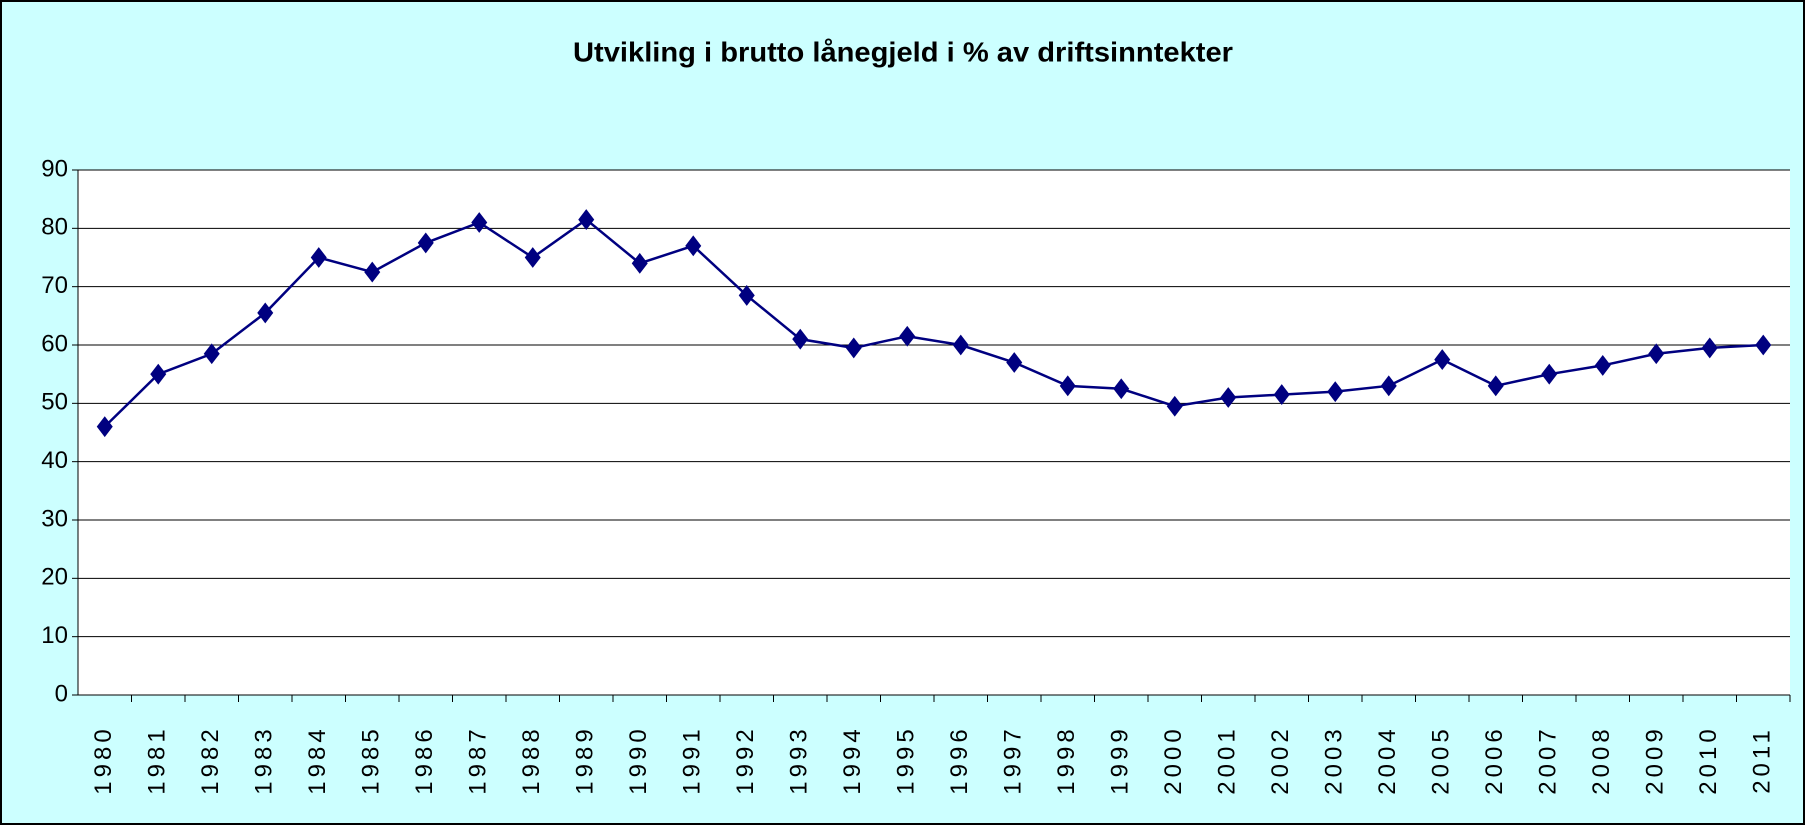 Image resolution: width=1805 pixels, height=825 pixels. Describe the element at coordinates (54, 285) in the screenshot. I see `y-tick-label: 70` at that location.